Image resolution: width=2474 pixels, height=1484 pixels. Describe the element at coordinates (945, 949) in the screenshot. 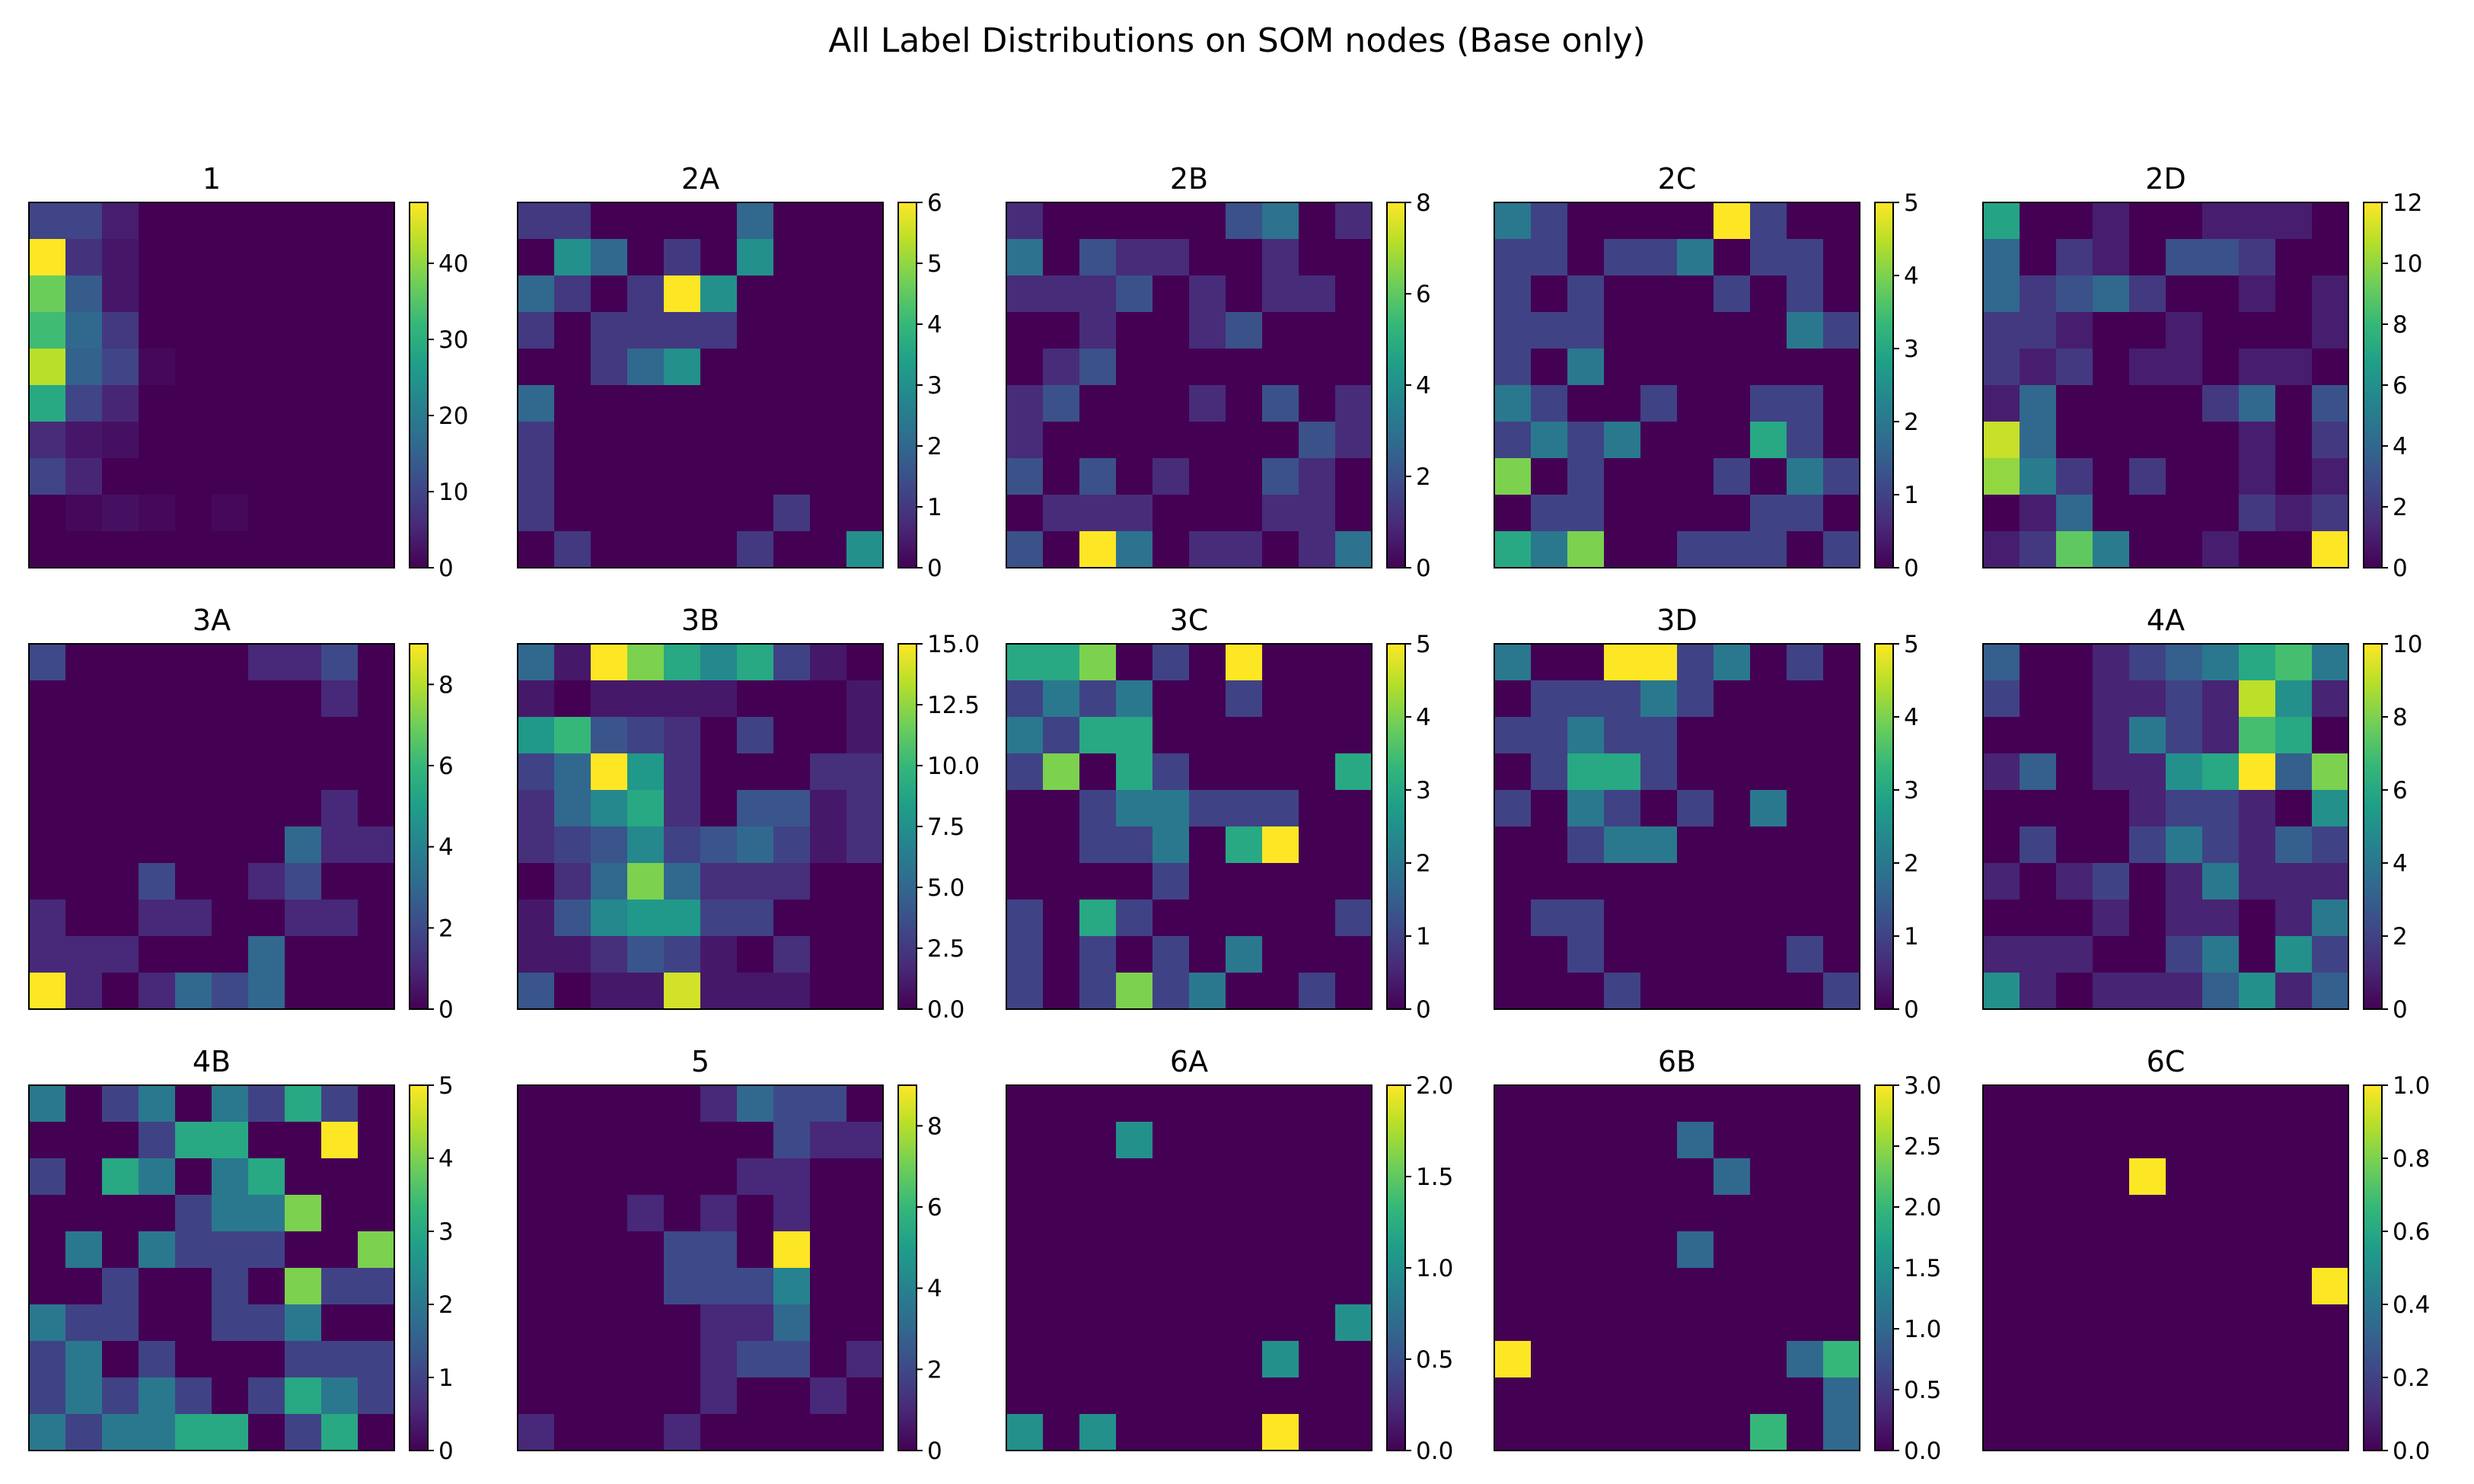

I see `colorbar-tick-label: 2.5` at that location.